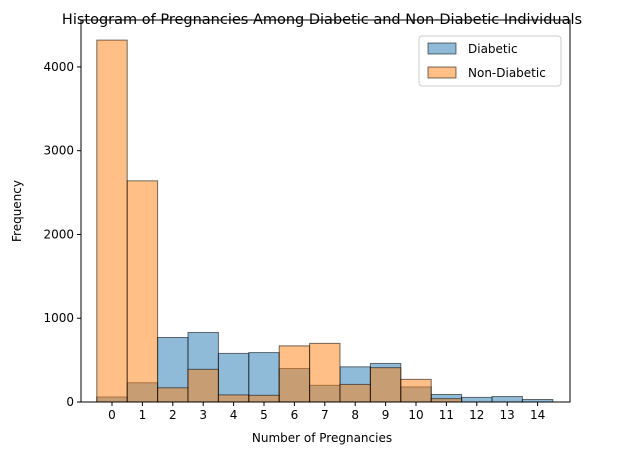 Image resolution: width=630 pixels, height=455 pixels. Describe the element at coordinates (143, 415) in the screenshot. I see `x-tick-label: 1` at that location.